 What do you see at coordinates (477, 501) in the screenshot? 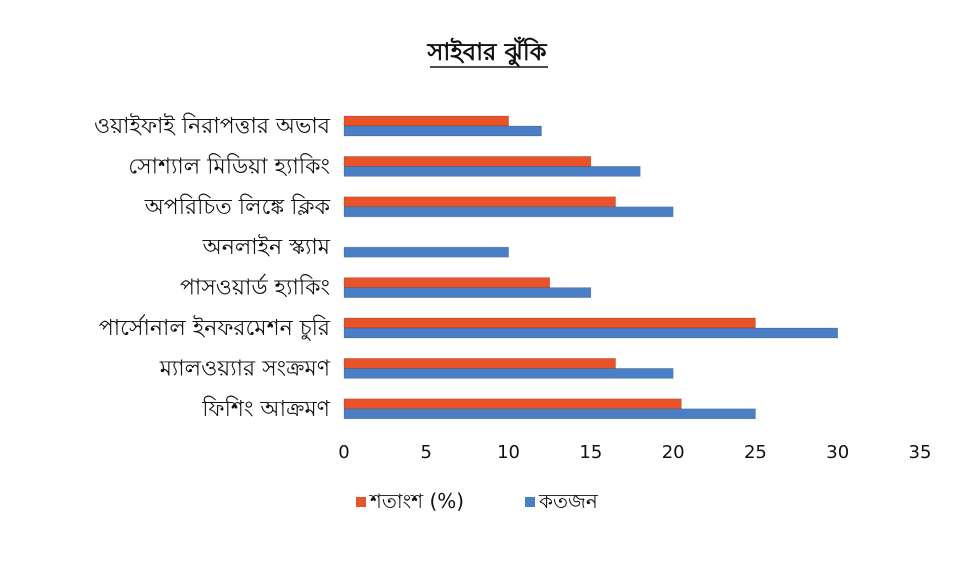
I see `legend: শতাংশ (%) কতজন` at bounding box center [477, 501].